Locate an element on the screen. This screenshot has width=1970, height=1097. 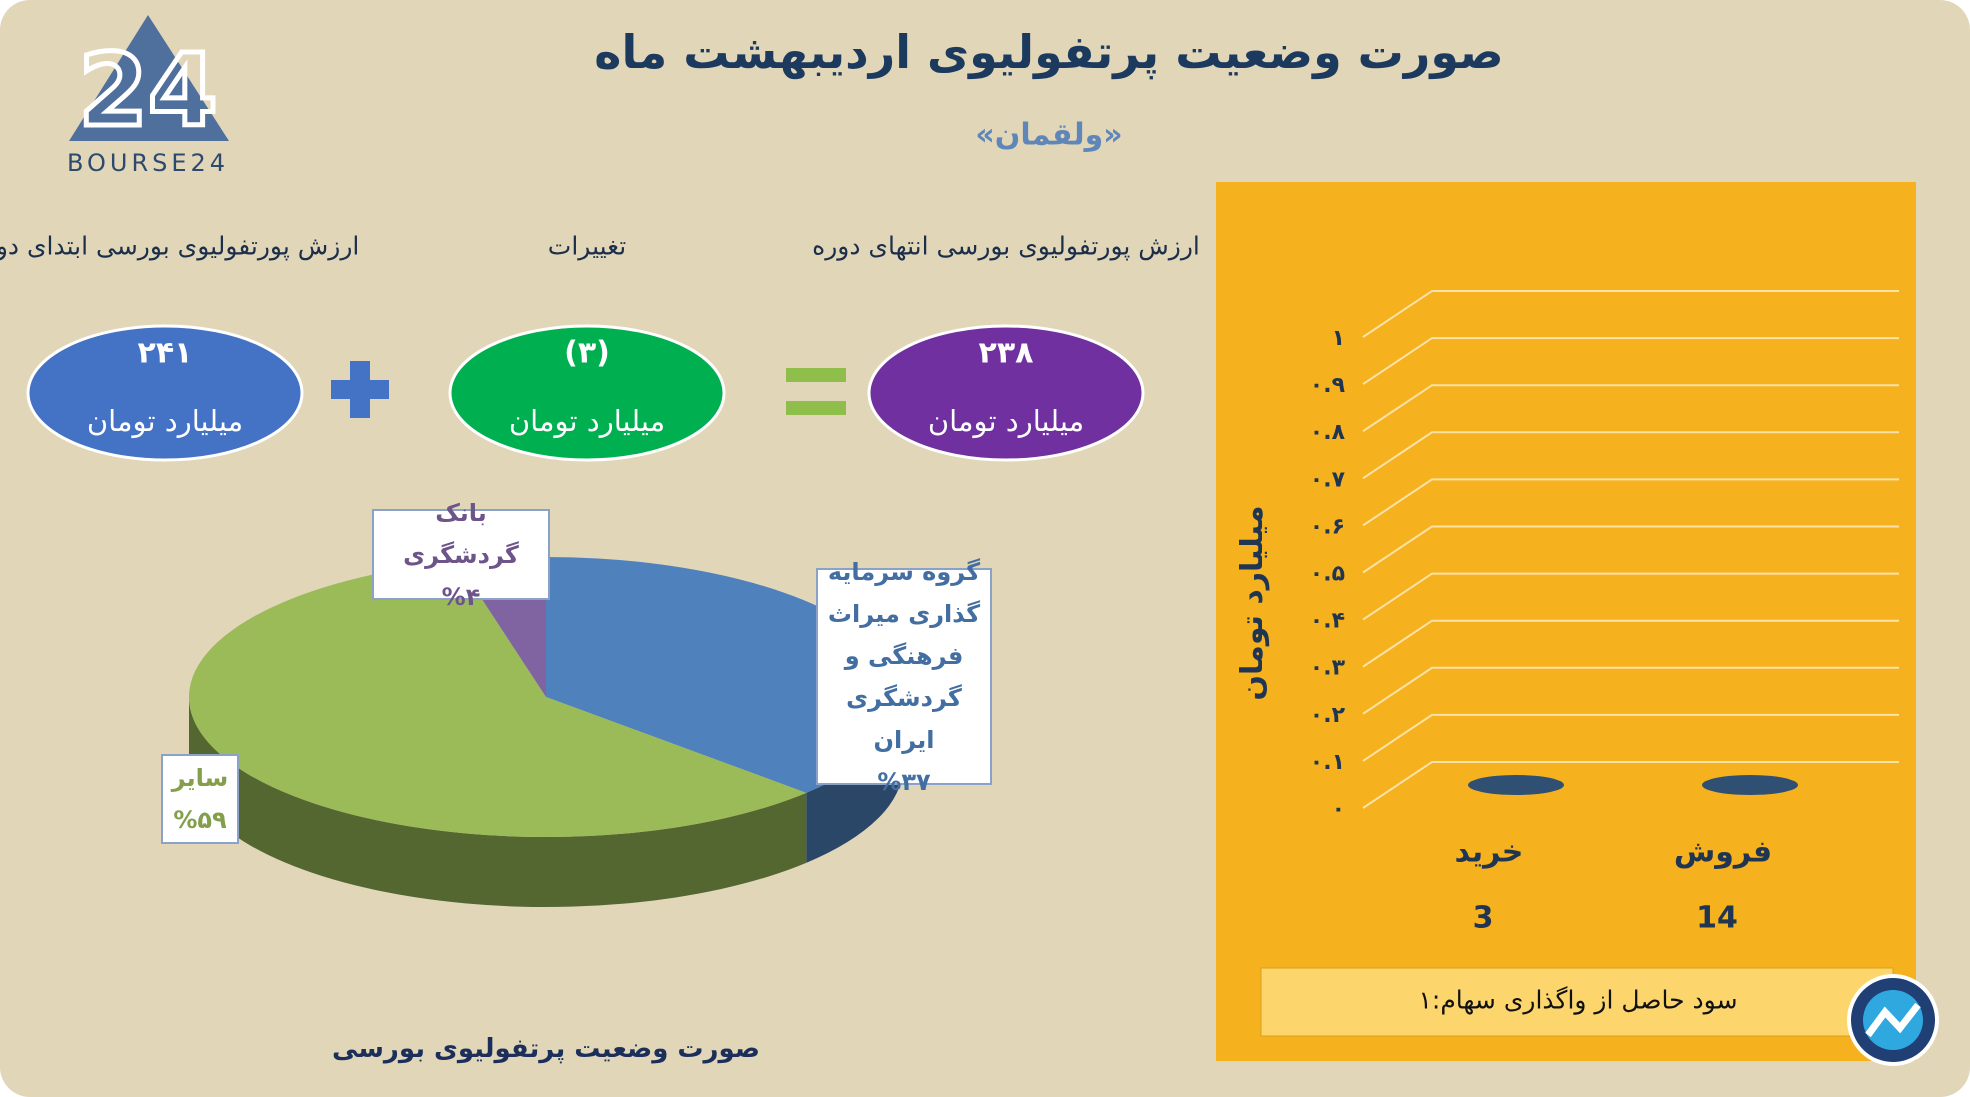
y-tick-label: ۰.۳ is located at coordinates (1328, 668).